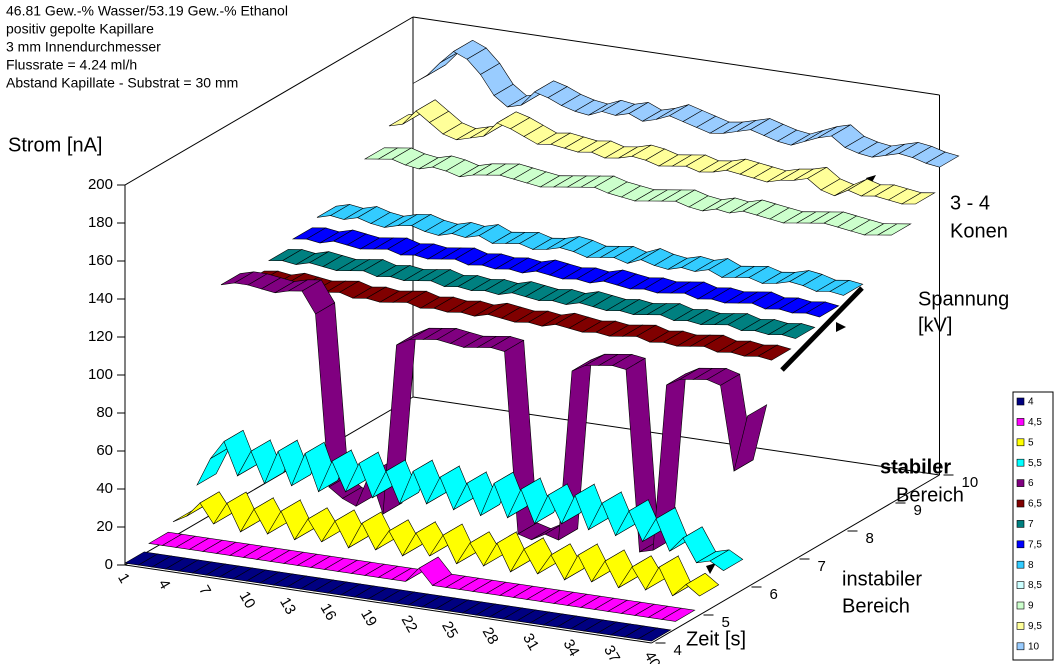 The width and height of the screenshot is (1058, 669). What do you see at coordinates (1031, 483) in the screenshot?
I see `legend-label: 6` at bounding box center [1031, 483].